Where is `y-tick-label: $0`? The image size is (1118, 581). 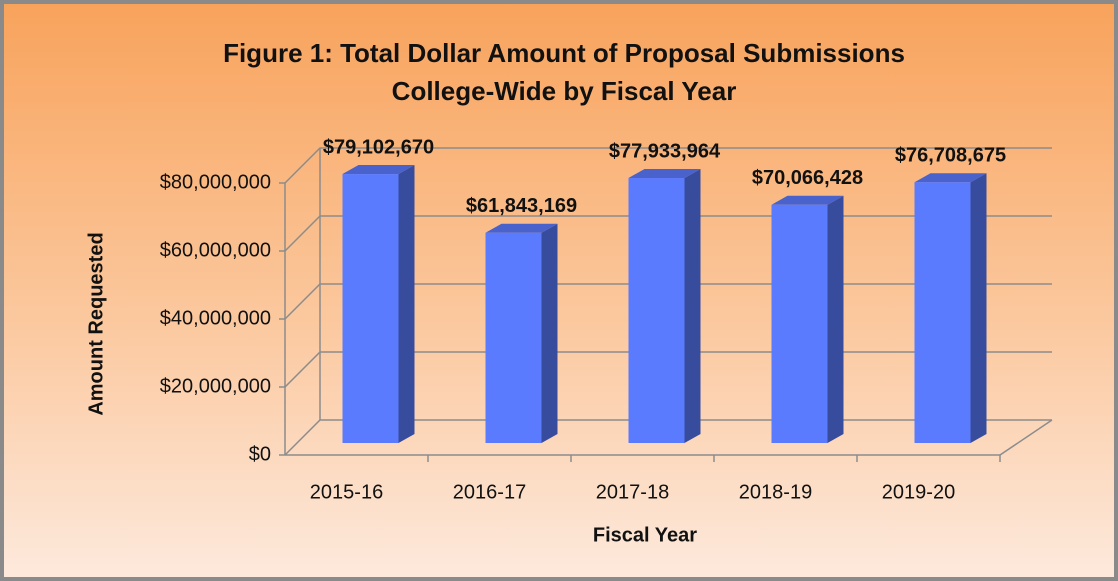 y-tick-label: $0 is located at coordinates (260, 454).